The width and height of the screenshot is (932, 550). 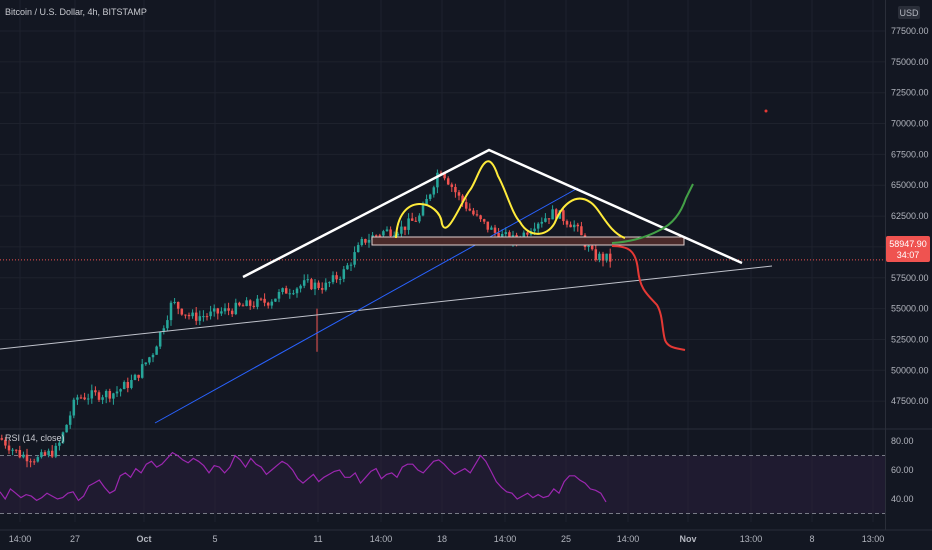 What do you see at coordinates (442, 539) in the screenshot?
I see `time-tick-label: 18` at bounding box center [442, 539].